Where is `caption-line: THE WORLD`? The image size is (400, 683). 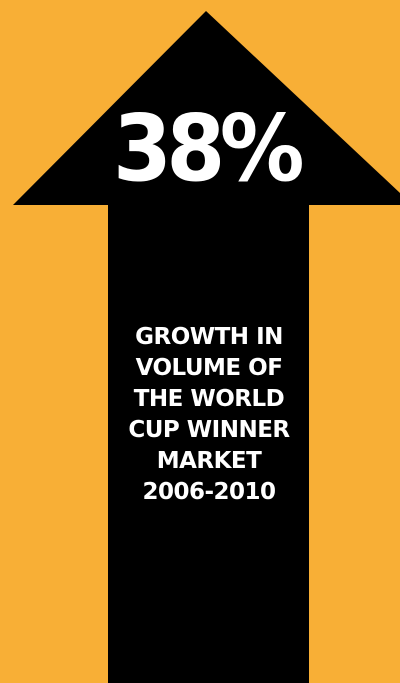 caption-line: THE WORLD is located at coordinates (209, 399).